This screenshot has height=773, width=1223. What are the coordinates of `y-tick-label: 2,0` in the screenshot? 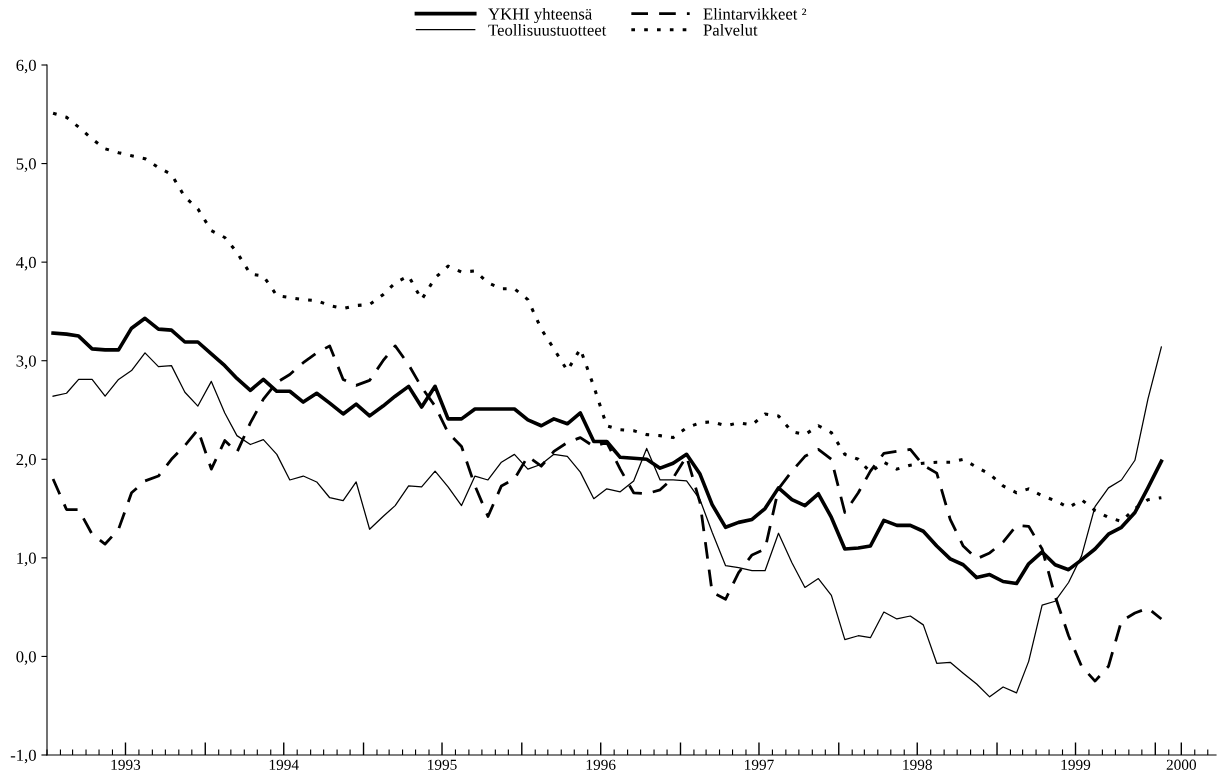 It's located at (26, 460).